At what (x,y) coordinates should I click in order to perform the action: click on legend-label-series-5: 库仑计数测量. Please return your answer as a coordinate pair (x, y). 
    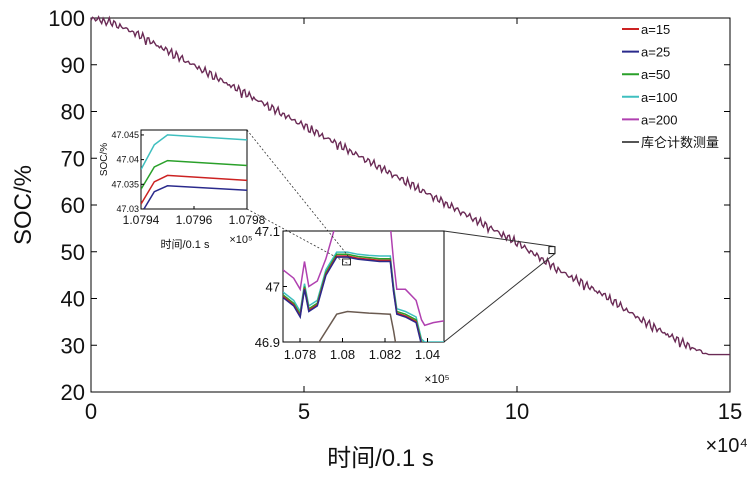
    Looking at the image, I should click on (680, 142).